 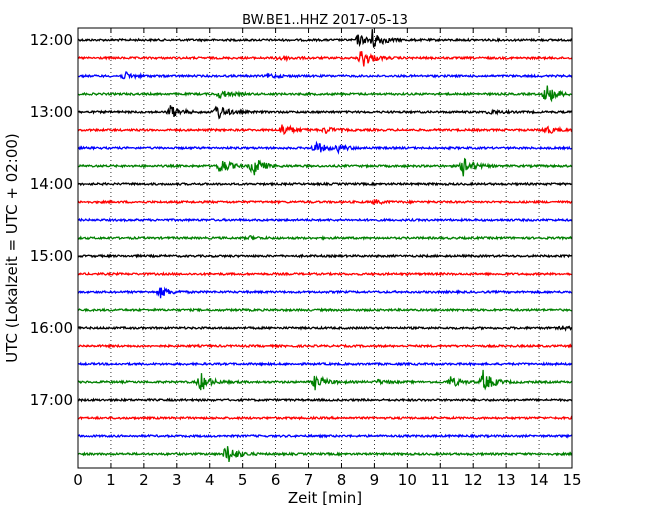 What do you see at coordinates (571, 480) in the screenshot?
I see `x-tick-label: 15` at bounding box center [571, 480].